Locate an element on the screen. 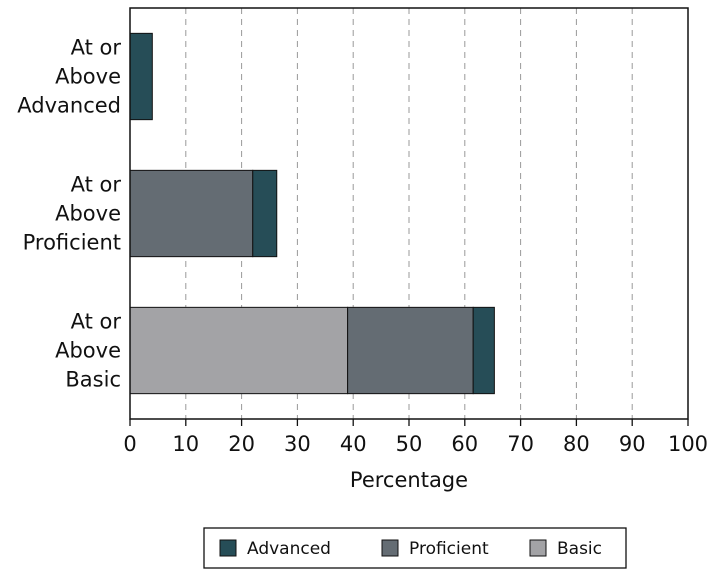 This screenshot has width=713, height=569. category-label: At or Above Proficient is located at coordinates (72, 214).